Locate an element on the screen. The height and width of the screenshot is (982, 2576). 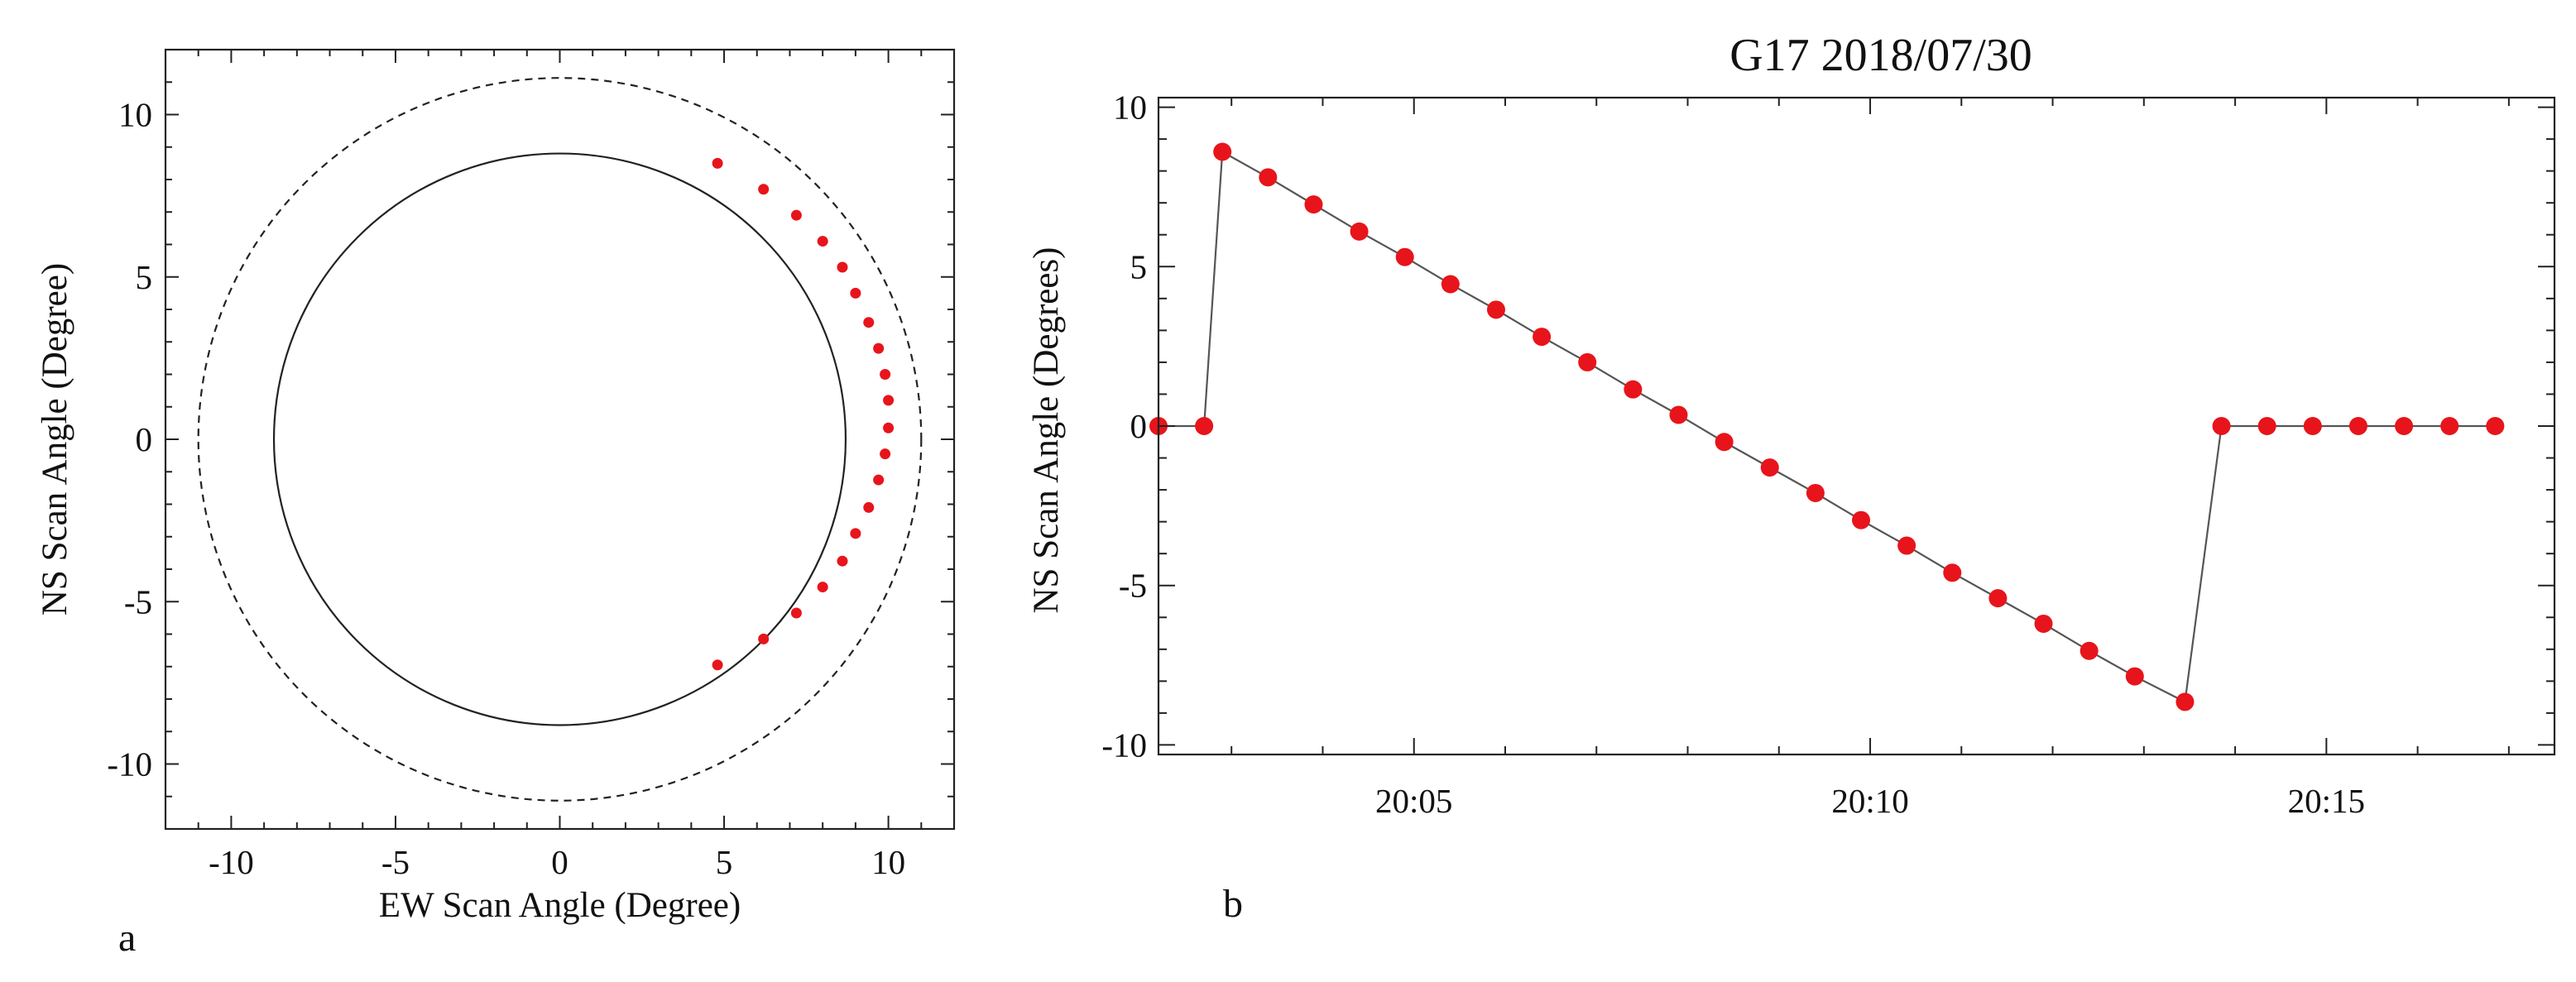
panel-a-x-tick-label: 5 is located at coordinates (725, 862).